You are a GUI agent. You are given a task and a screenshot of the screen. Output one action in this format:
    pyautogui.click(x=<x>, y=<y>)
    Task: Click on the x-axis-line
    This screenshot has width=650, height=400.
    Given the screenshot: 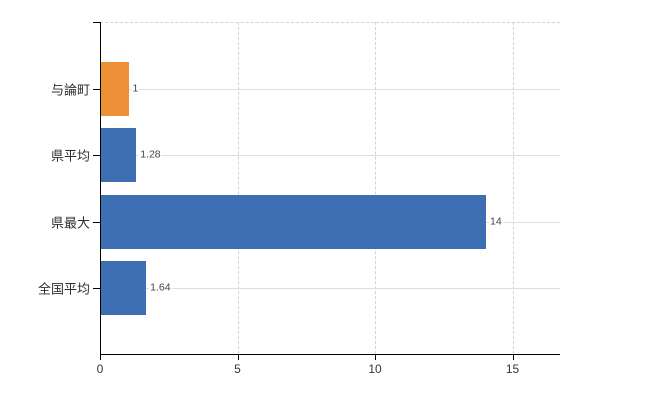 What is the action you would take?
    pyautogui.click(x=330, y=354)
    